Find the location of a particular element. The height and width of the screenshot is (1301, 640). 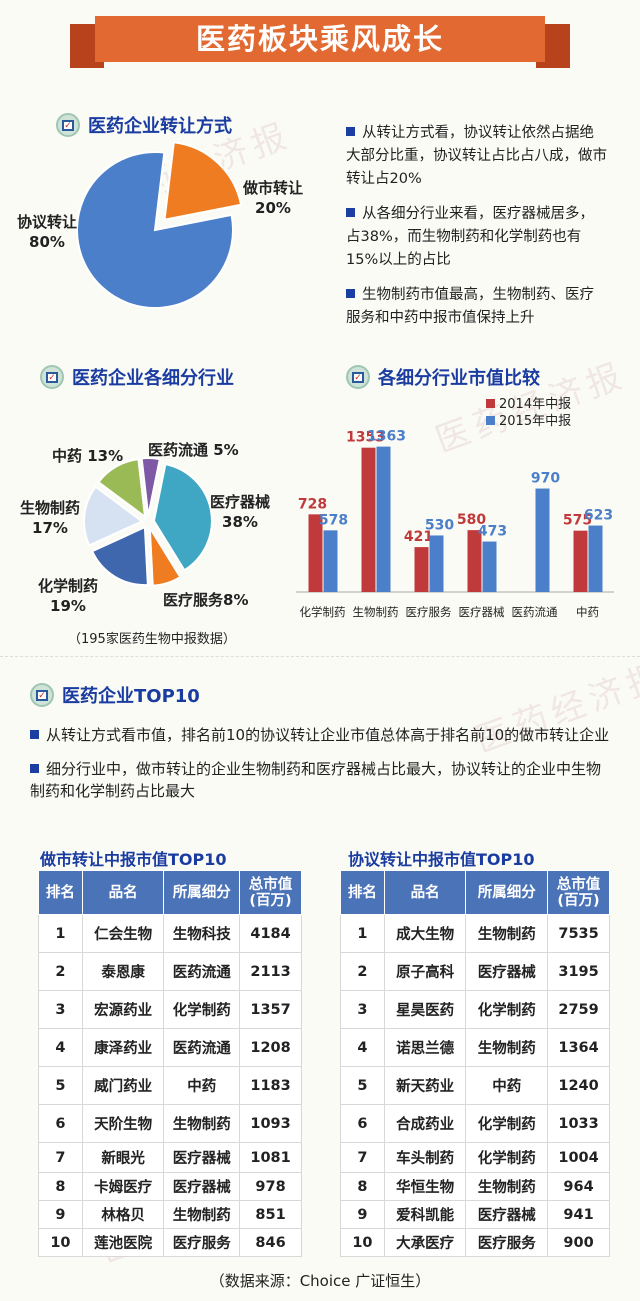

name-cell: 仁会生物 is located at coordinates (123, 933).